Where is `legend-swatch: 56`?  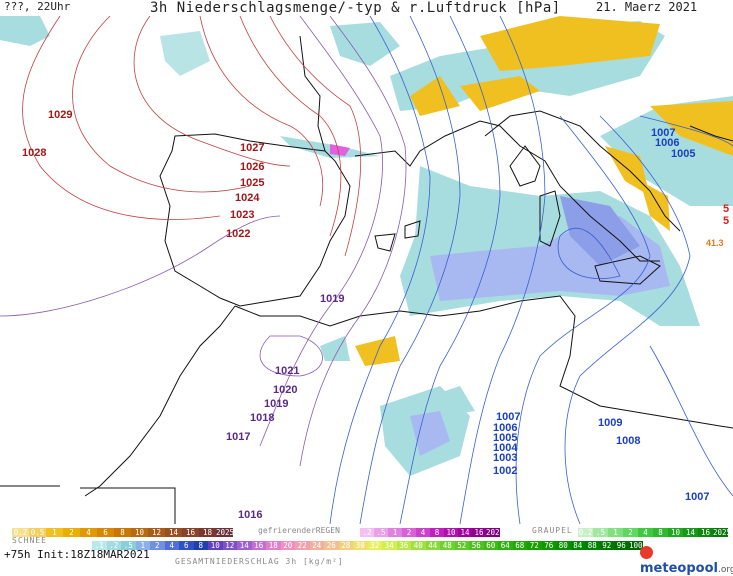 legend-swatch: 56 is located at coordinates (476, 545).